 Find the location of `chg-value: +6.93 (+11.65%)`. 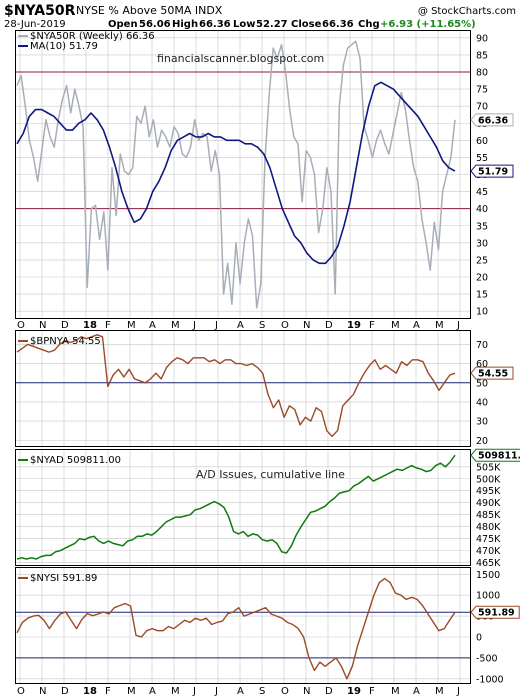

chg-value: +6.93 (+11.65%) is located at coordinates (428, 24).